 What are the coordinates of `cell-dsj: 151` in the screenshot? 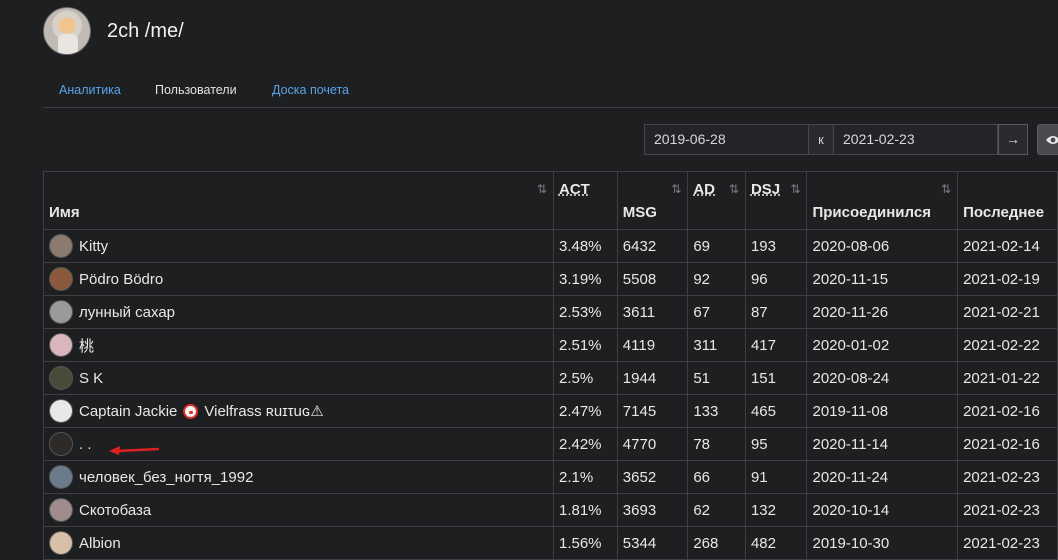 It's located at (776, 378).